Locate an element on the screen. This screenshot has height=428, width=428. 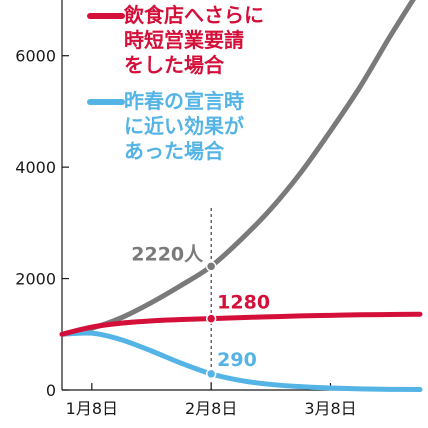
x-tick-label: 3月8日 is located at coordinates (330, 408).